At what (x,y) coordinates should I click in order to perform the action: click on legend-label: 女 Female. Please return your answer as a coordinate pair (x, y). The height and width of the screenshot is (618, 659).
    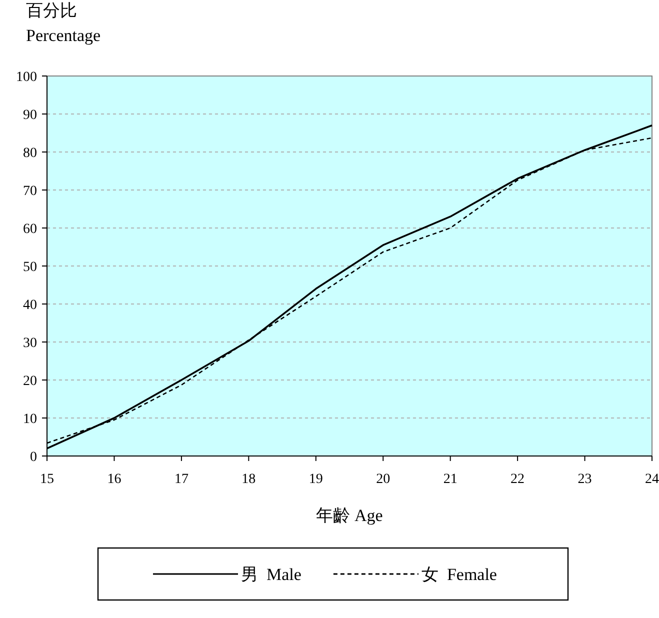
    Looking at the image, I should click on (459, 574).